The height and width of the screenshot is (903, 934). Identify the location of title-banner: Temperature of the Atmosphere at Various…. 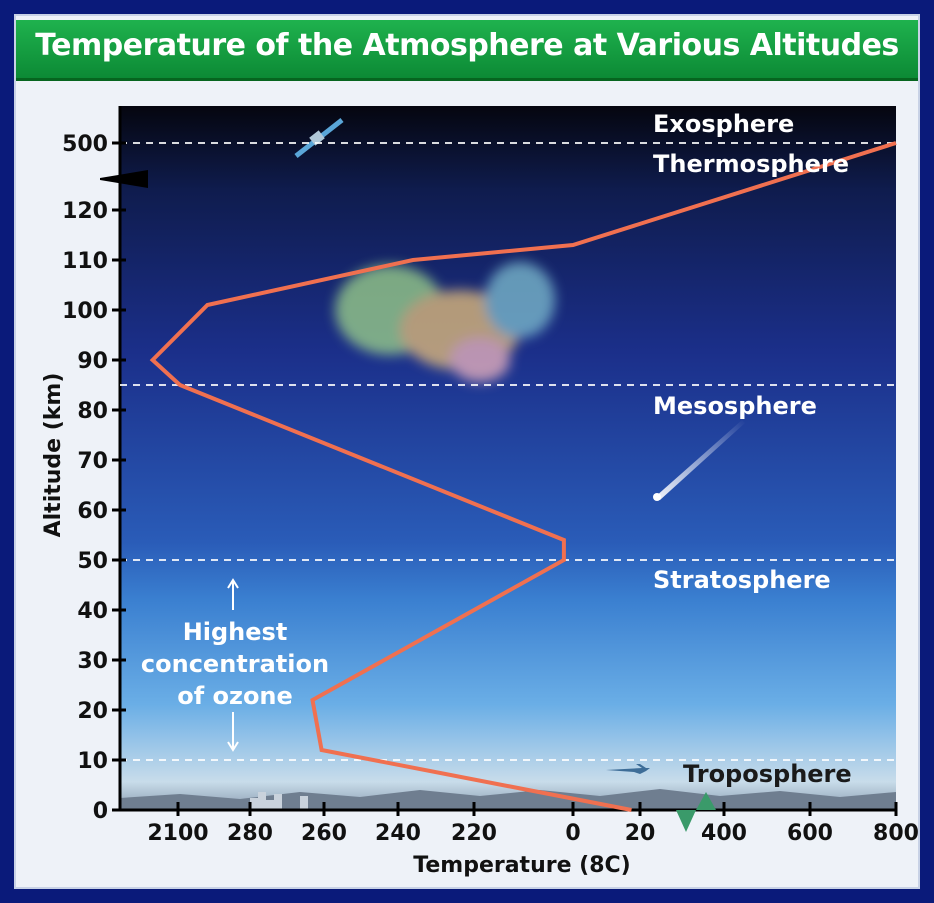
(467, 50).